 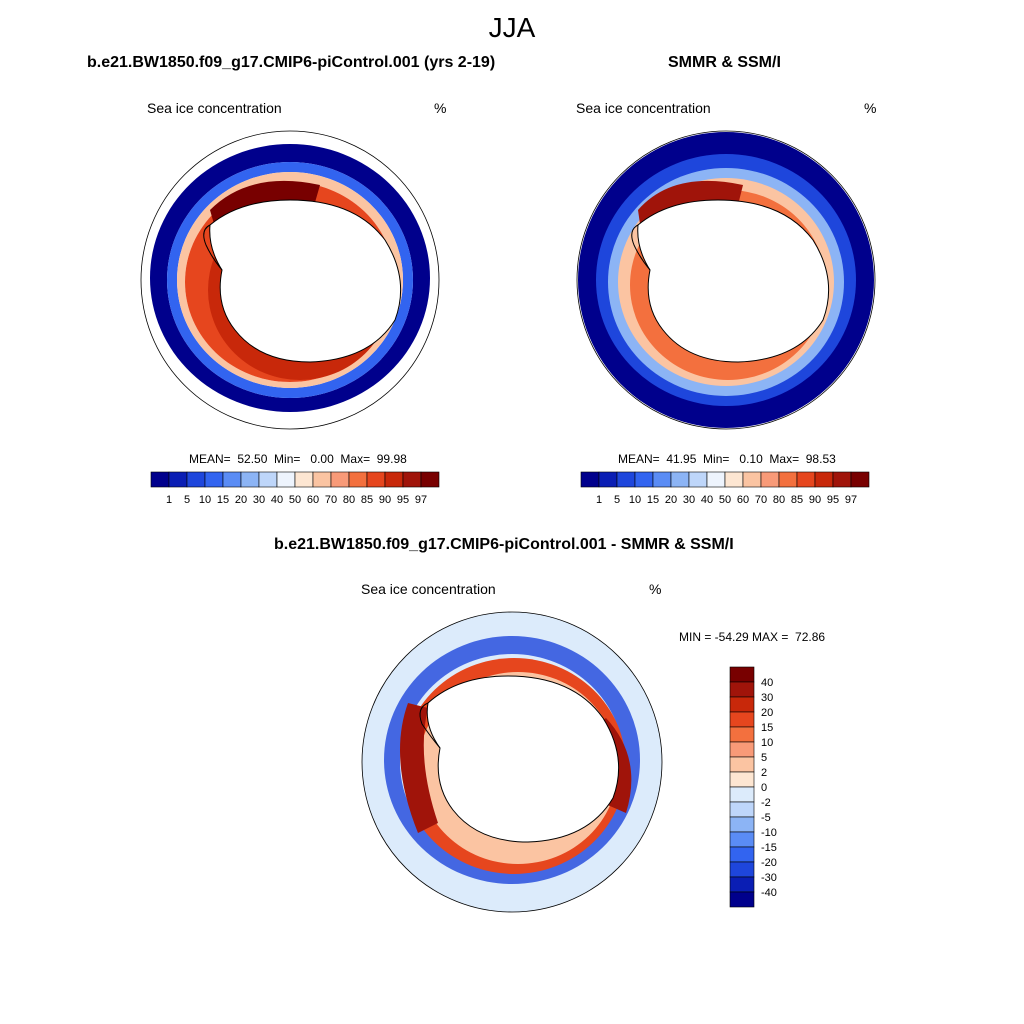 I want to click on colorbar-3-tick-label: 5, so click(x=764, y=758).